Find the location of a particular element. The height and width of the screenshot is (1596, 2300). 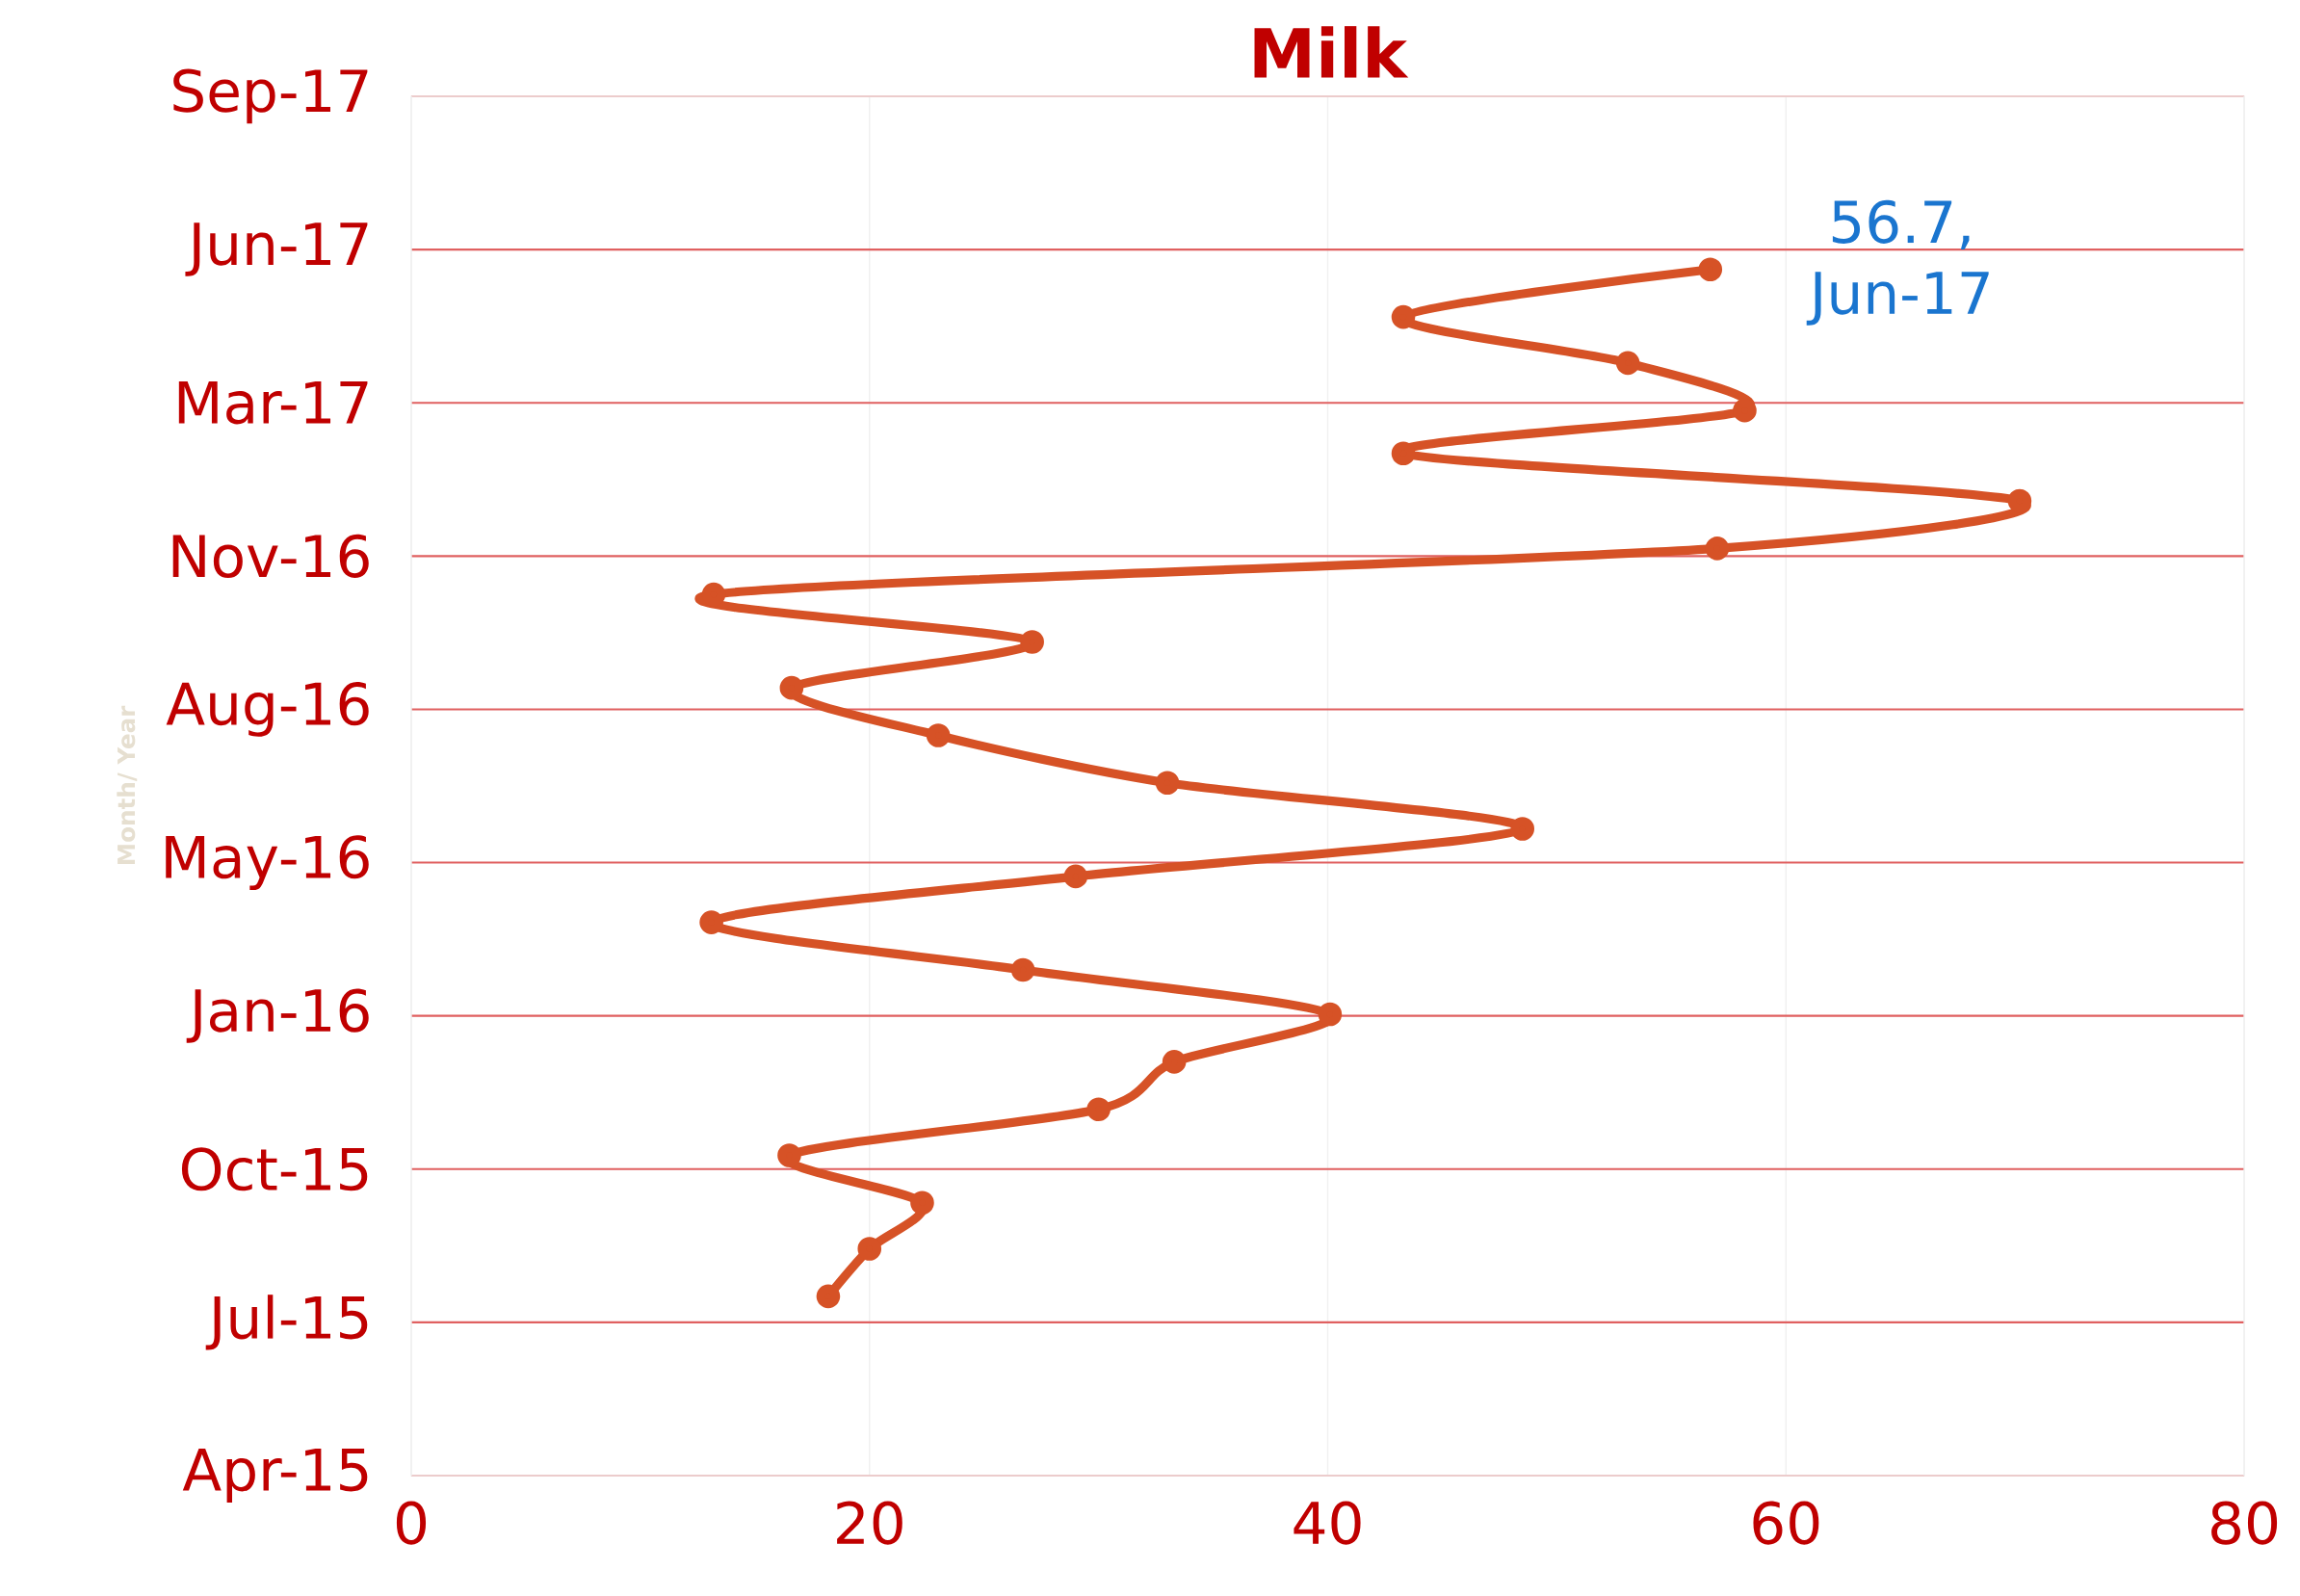

y-tick-label: Apr-15 is located at coordinates (275, 1476).